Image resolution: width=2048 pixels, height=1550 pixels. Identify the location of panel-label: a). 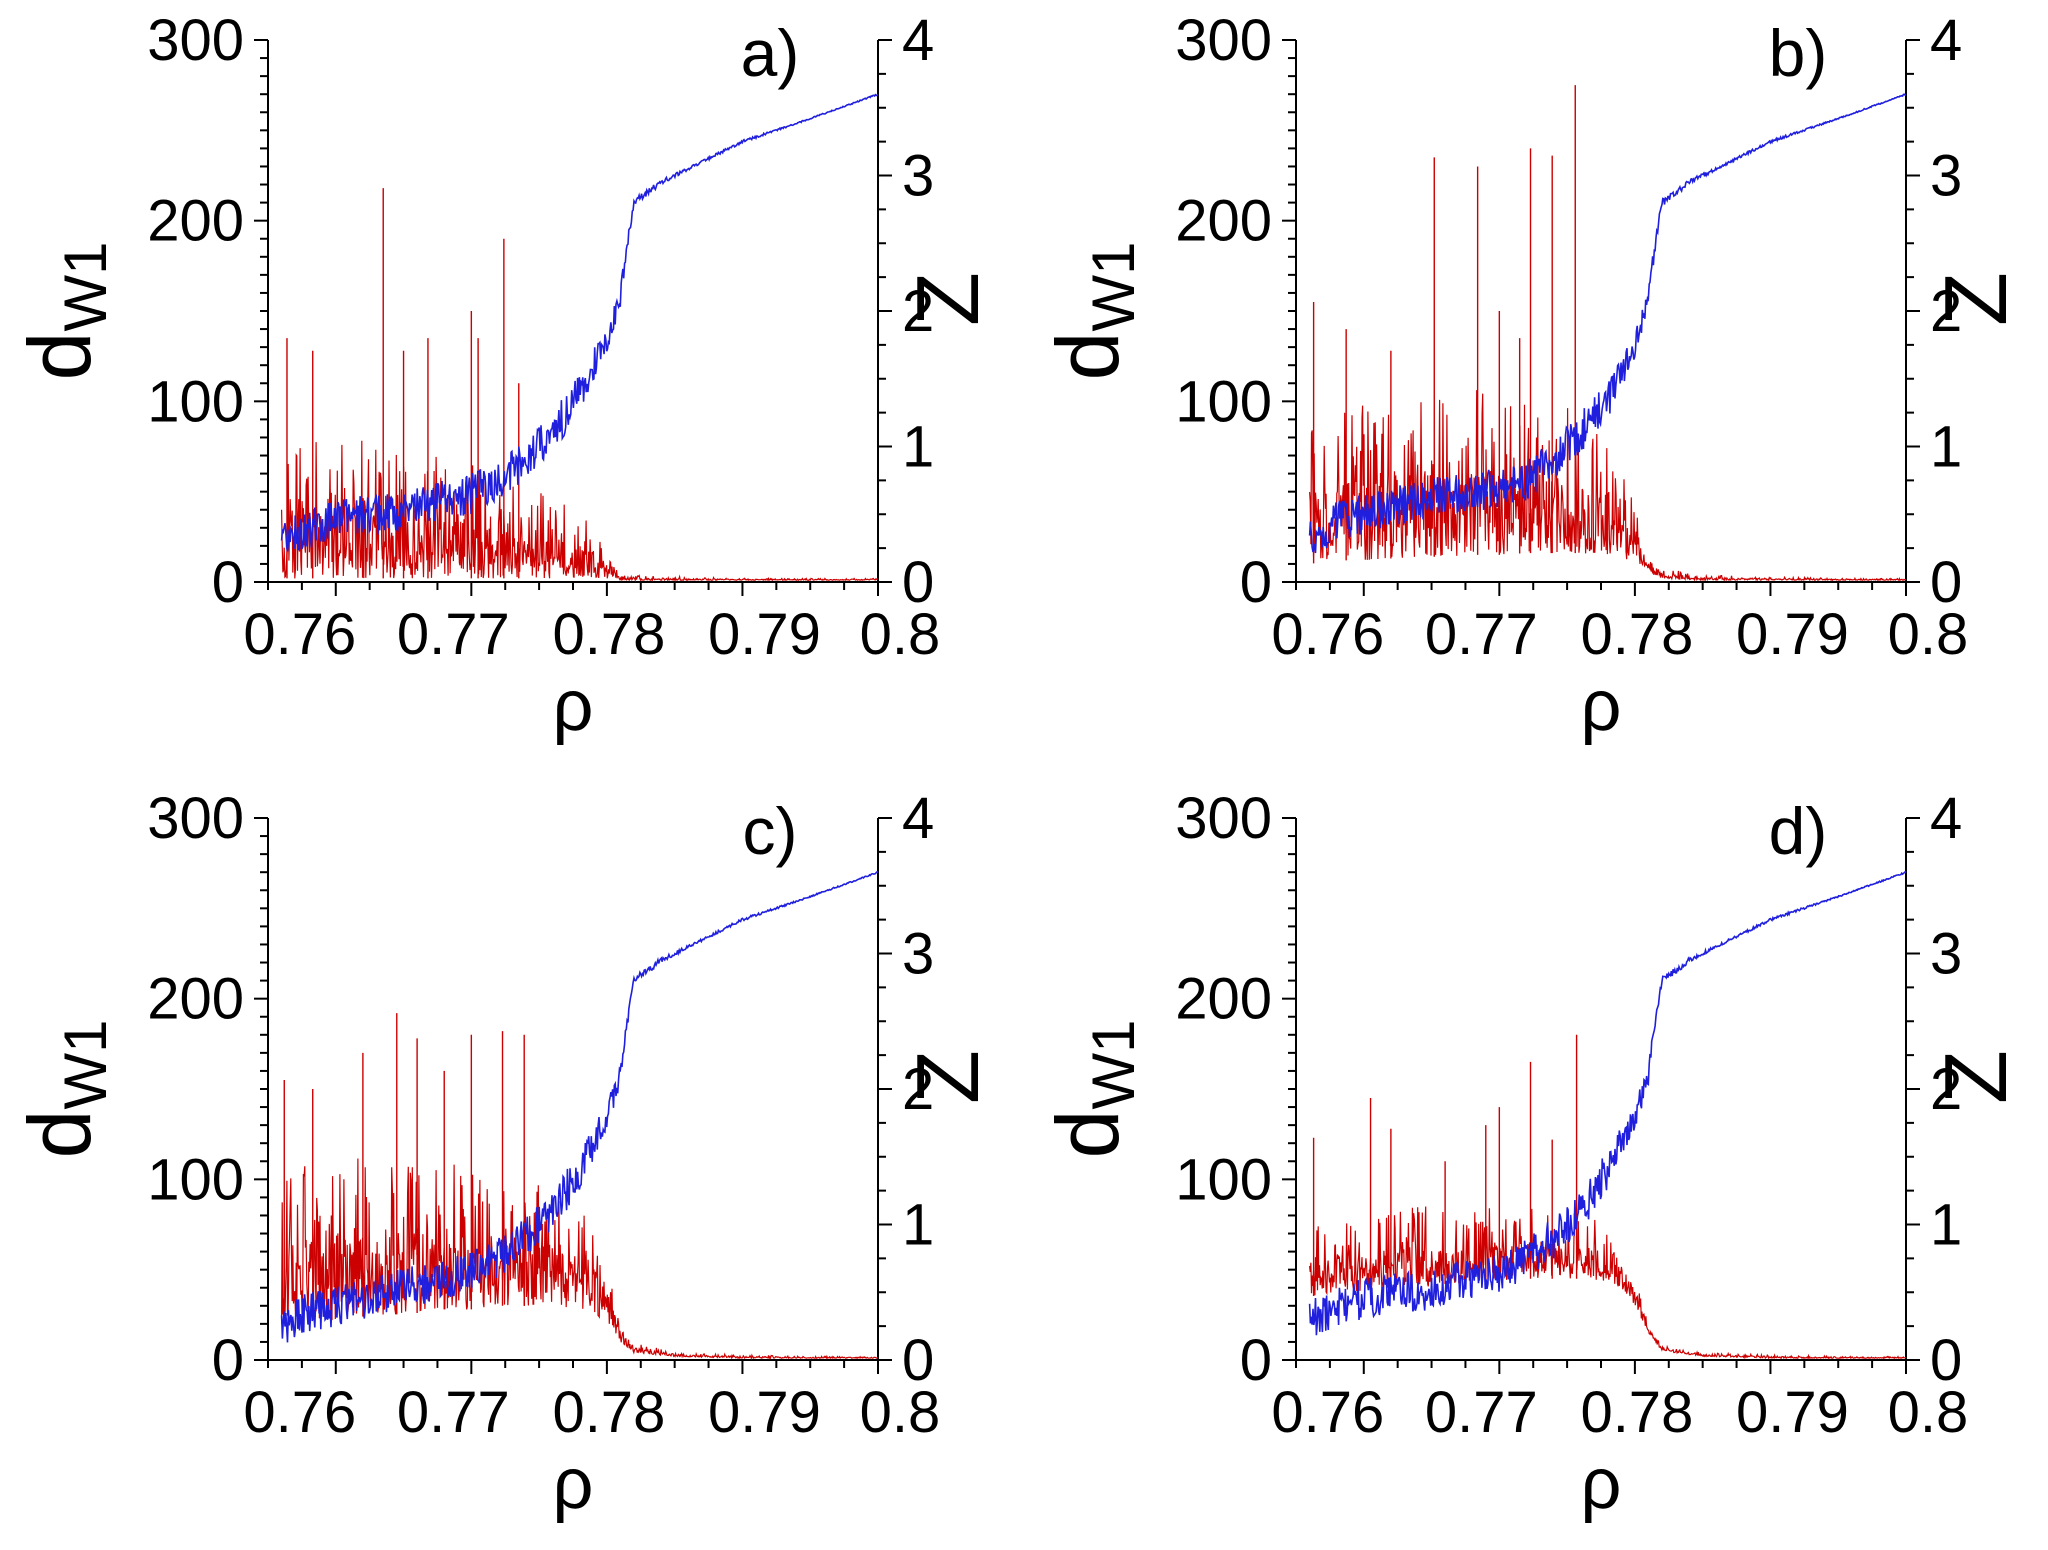
(770, 53).